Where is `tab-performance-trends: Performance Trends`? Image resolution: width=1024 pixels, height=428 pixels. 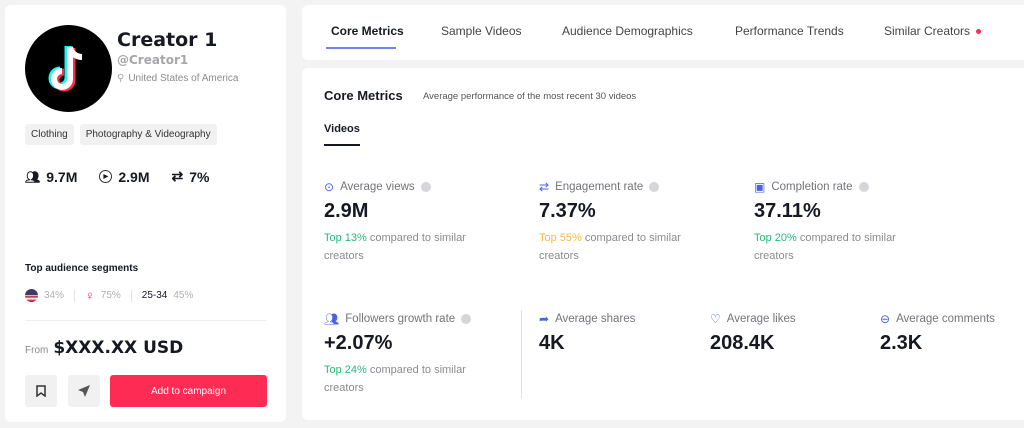
tab-performance-trends: Performance Trends is located at coordinates (789, 31).